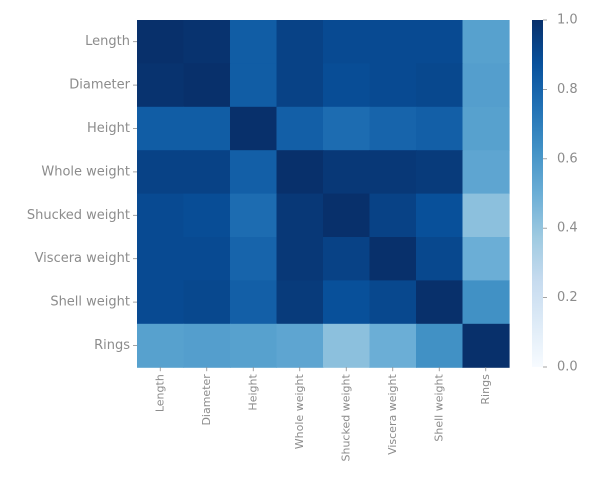  What do you see at coordinates (567, 228) in the screenshot?
I see `colorbar-tick-label: 0.4` at bounding box center [567, 228].